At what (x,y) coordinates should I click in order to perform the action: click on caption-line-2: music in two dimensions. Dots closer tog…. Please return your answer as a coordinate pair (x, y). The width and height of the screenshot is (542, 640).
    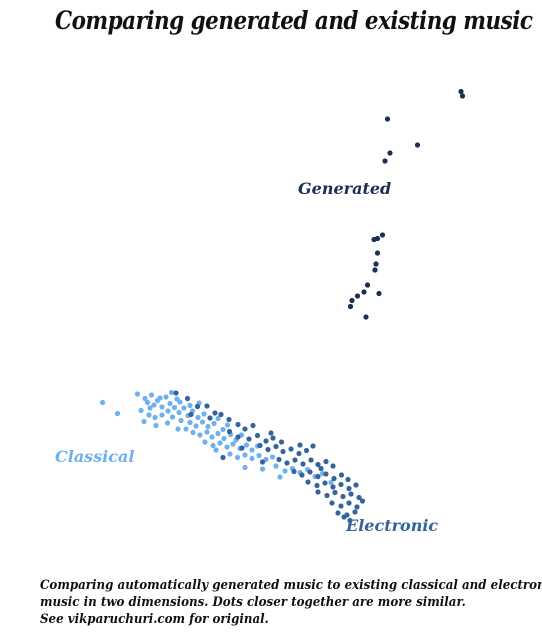
    Looking at the image, I should click on (253, 601).